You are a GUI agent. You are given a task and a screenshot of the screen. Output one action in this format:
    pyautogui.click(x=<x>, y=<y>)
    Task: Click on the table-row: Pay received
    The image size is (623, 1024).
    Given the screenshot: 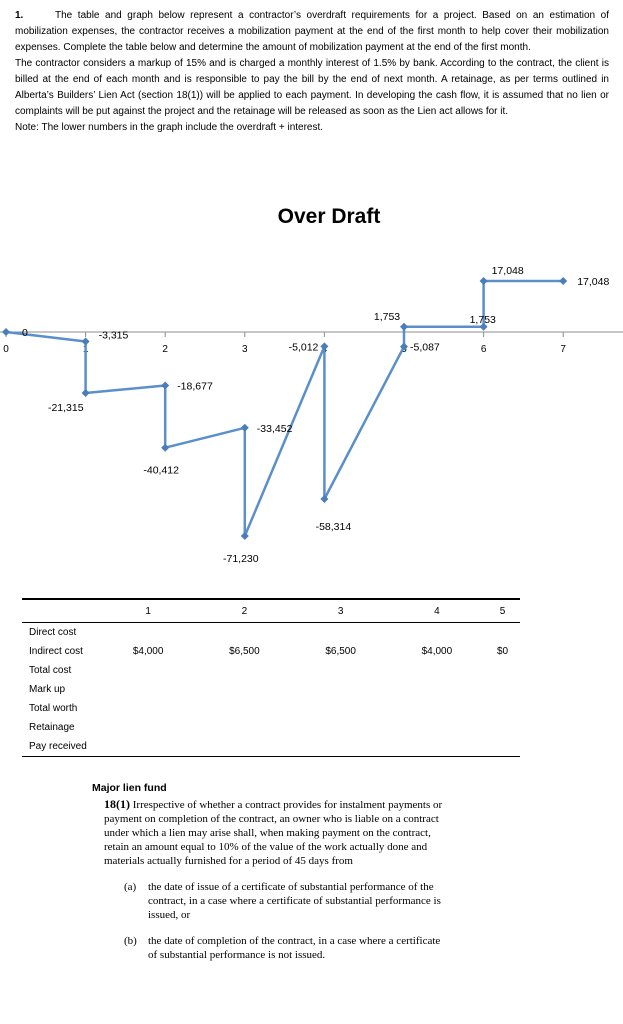 What is the action you would take?
    pyautogui.click(x=271, y=747)
    